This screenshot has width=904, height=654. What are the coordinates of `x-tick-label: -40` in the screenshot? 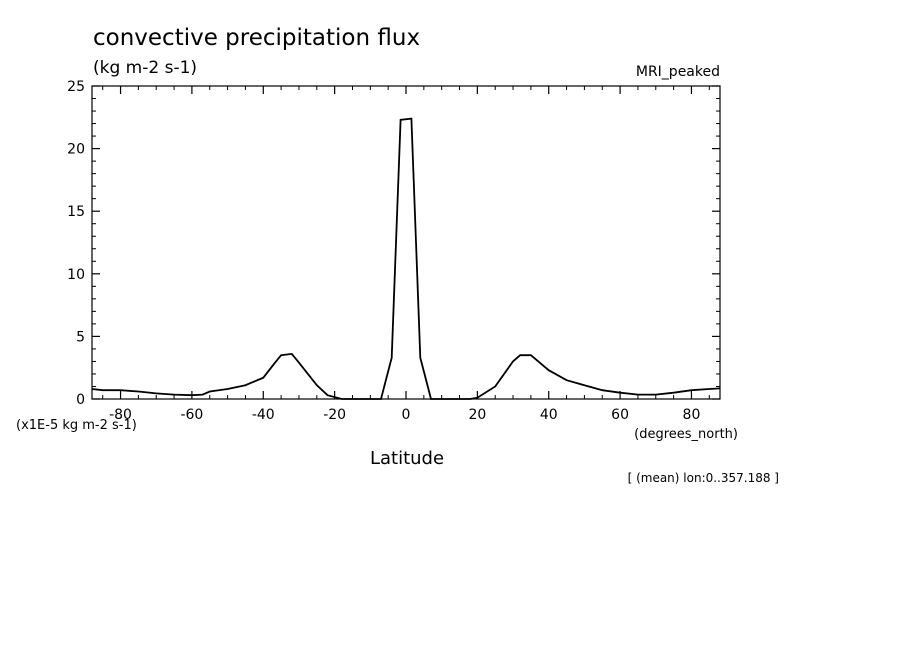 It's located at (263, 415).